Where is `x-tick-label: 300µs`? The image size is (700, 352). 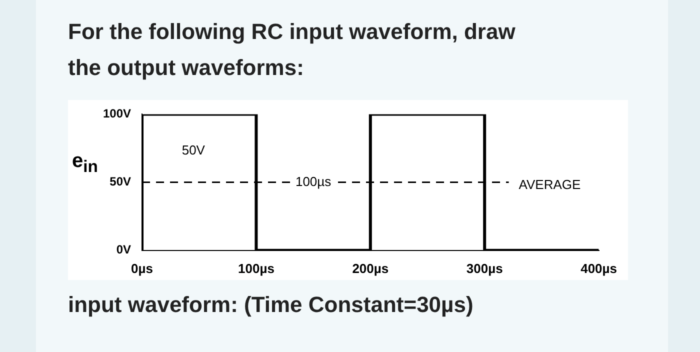 x-tick-label: 300µs is located at coordinates (484, 268).